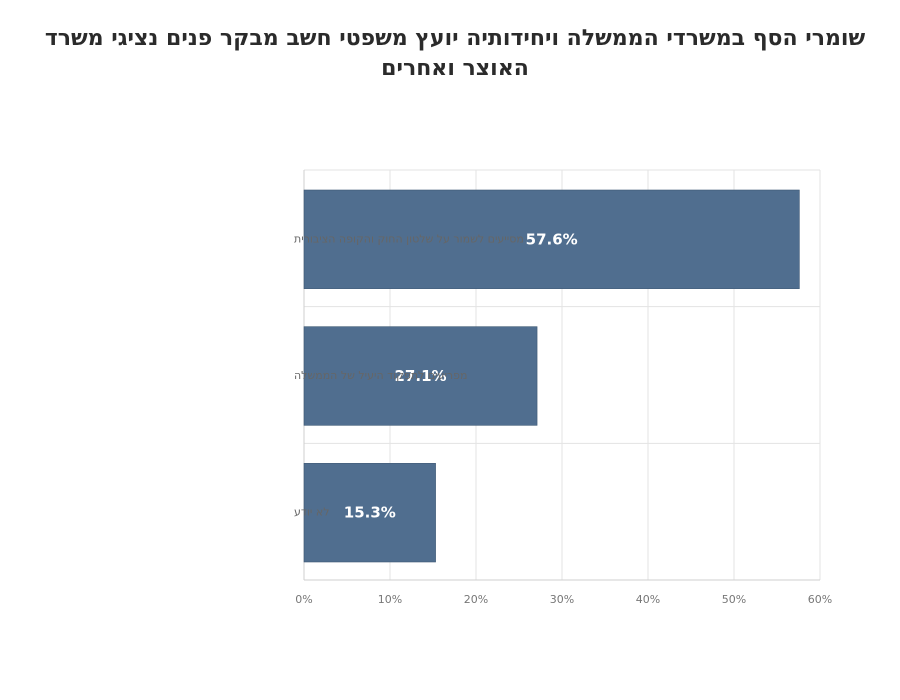  I want to click on x-tick-label-4: 40%, so click(648, 599).